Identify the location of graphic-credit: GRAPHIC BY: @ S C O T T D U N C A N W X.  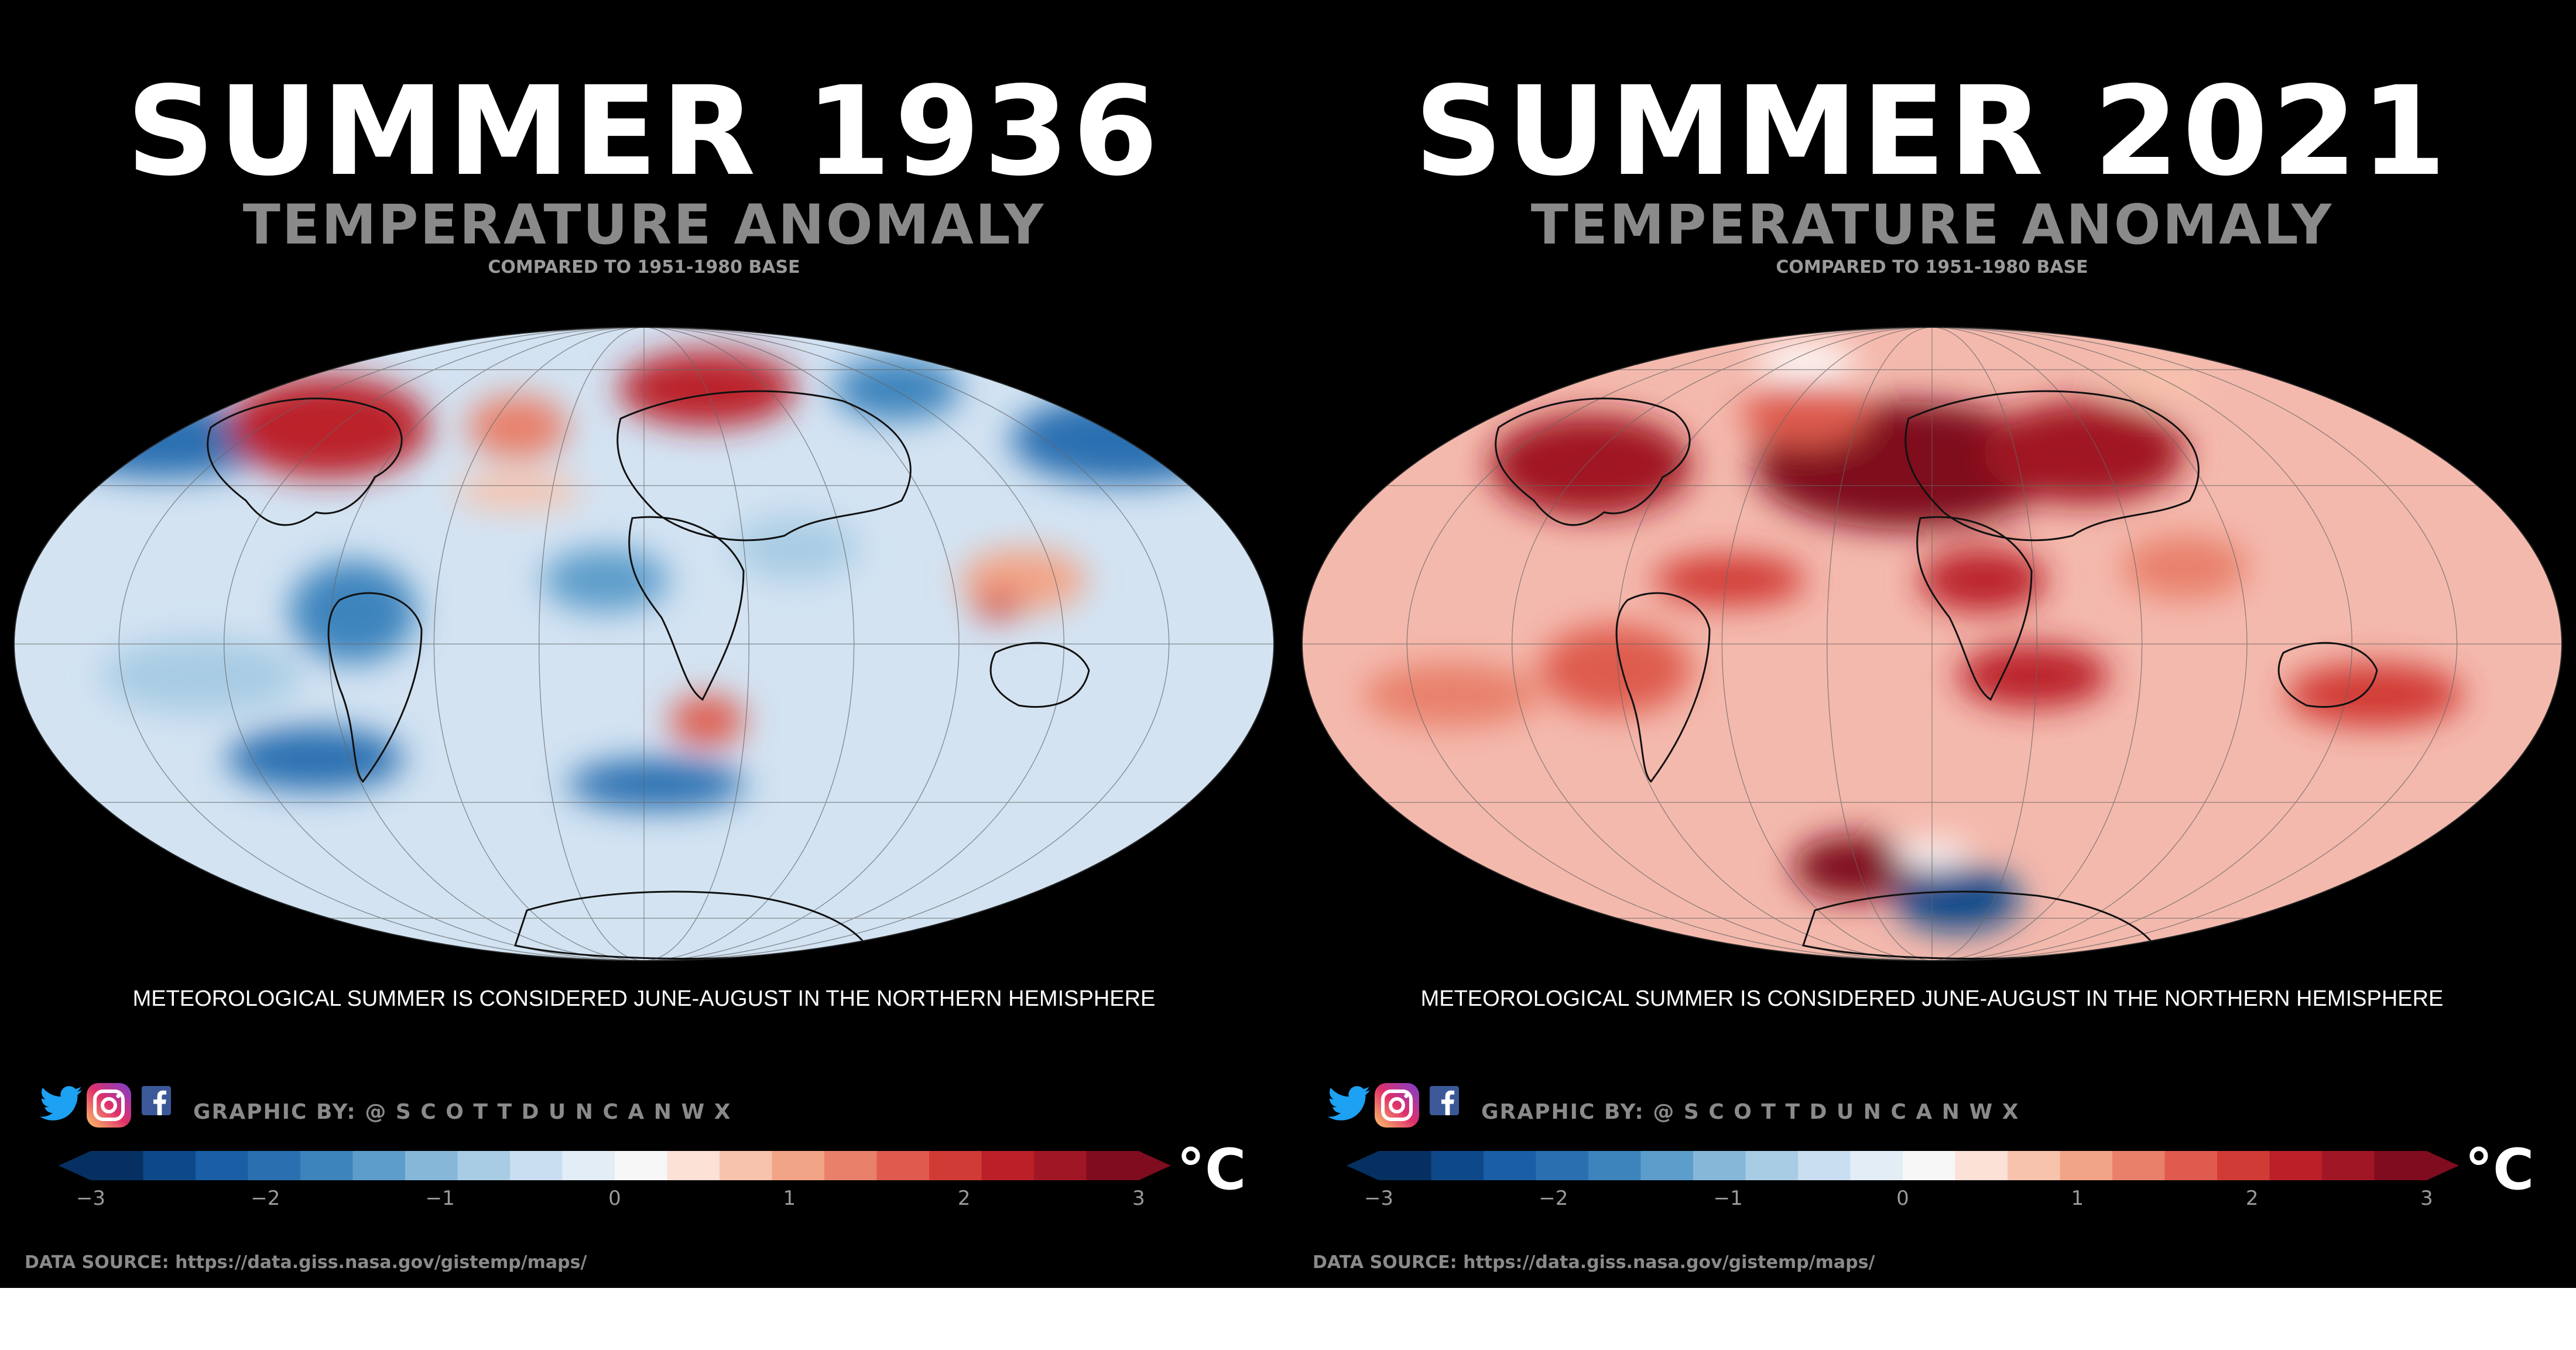
(1750, 1112).